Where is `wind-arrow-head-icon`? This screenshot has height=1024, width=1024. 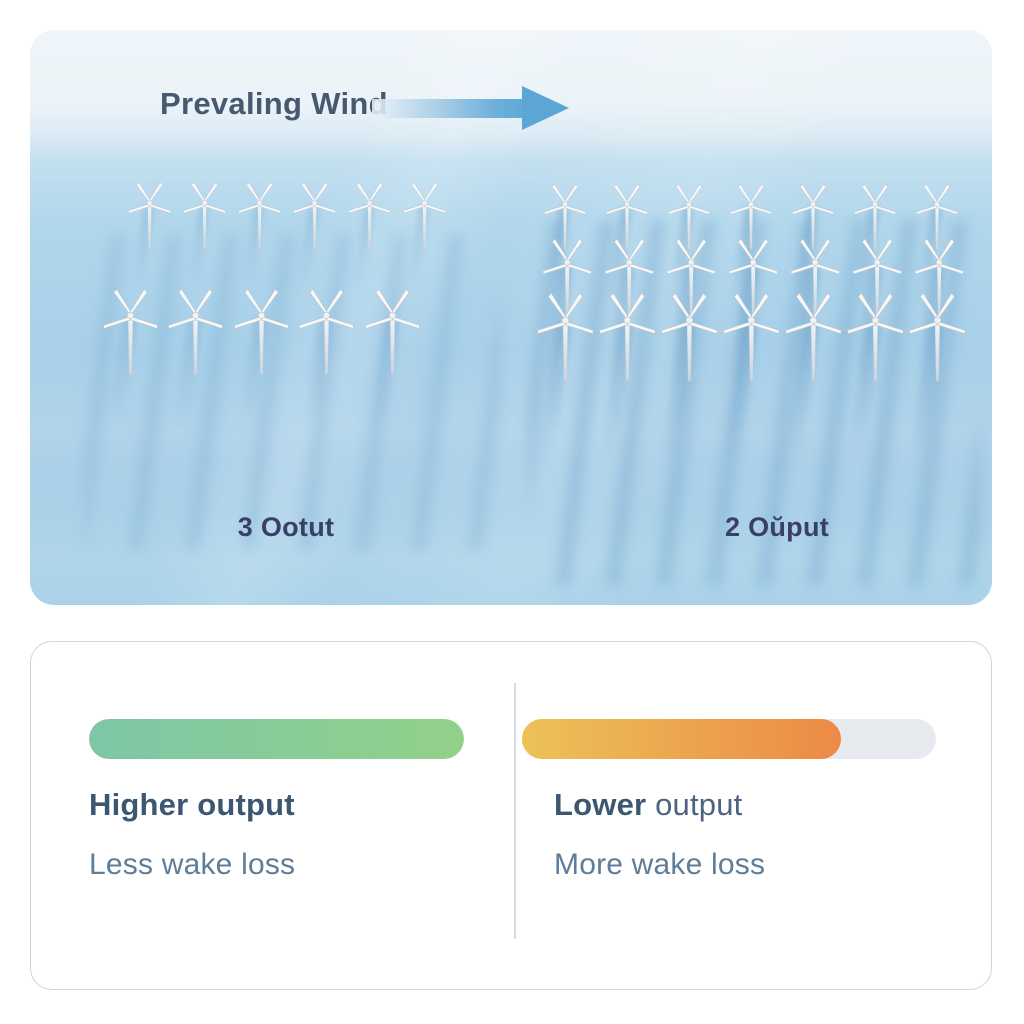
wind-arrow-head-icon is located at coordinates (545, 108).